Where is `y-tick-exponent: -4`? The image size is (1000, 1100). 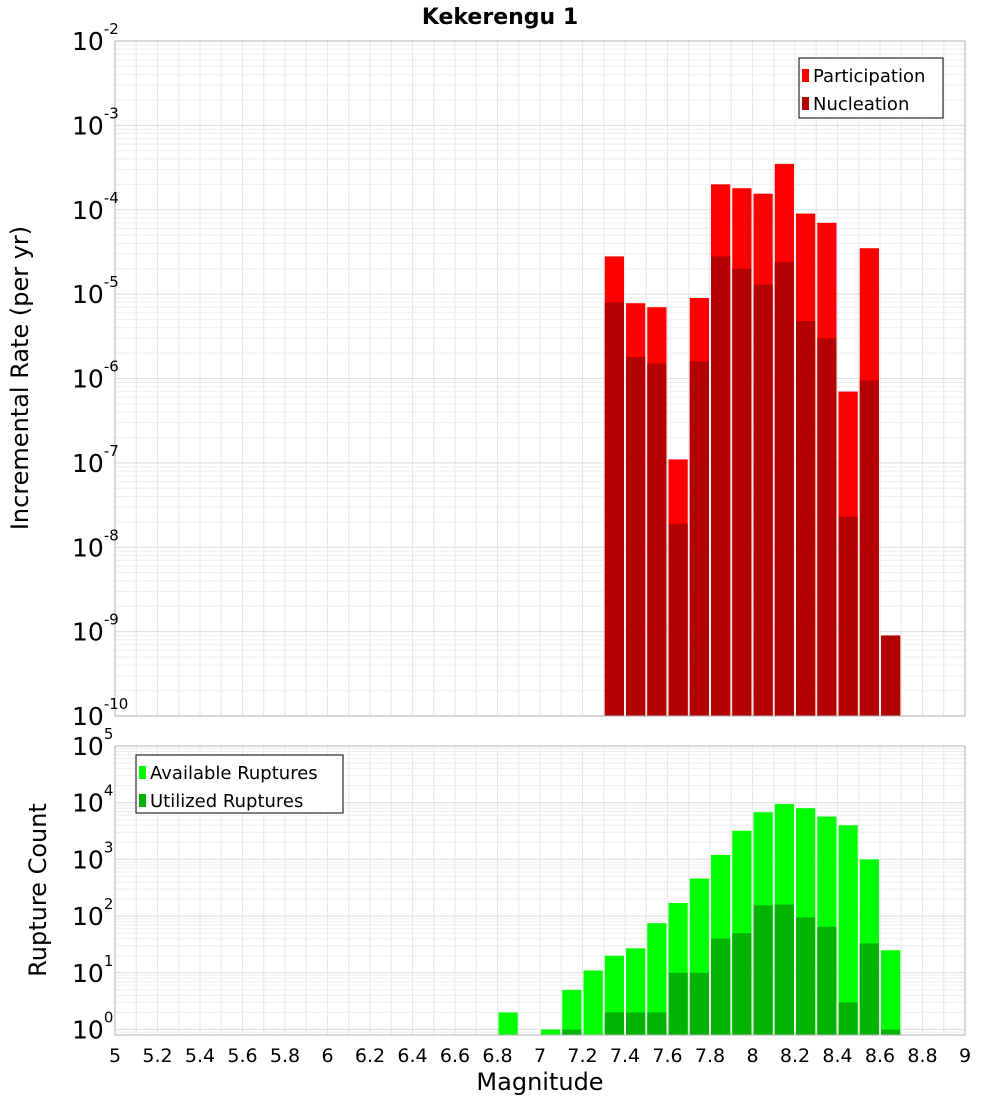 y-tick-exponent: -4 is located at coordinates (111, 198).